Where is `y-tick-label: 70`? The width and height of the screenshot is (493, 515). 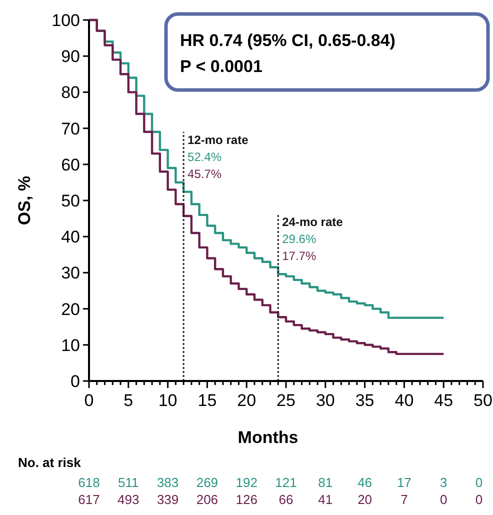 y-tick-label: 70 is located at coordinates (70, 128).